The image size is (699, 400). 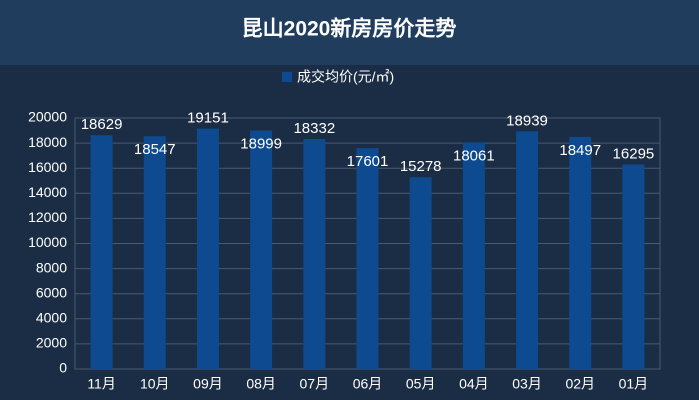 I want to click on x-tick-label: 07月, so click(x=315, y=384).